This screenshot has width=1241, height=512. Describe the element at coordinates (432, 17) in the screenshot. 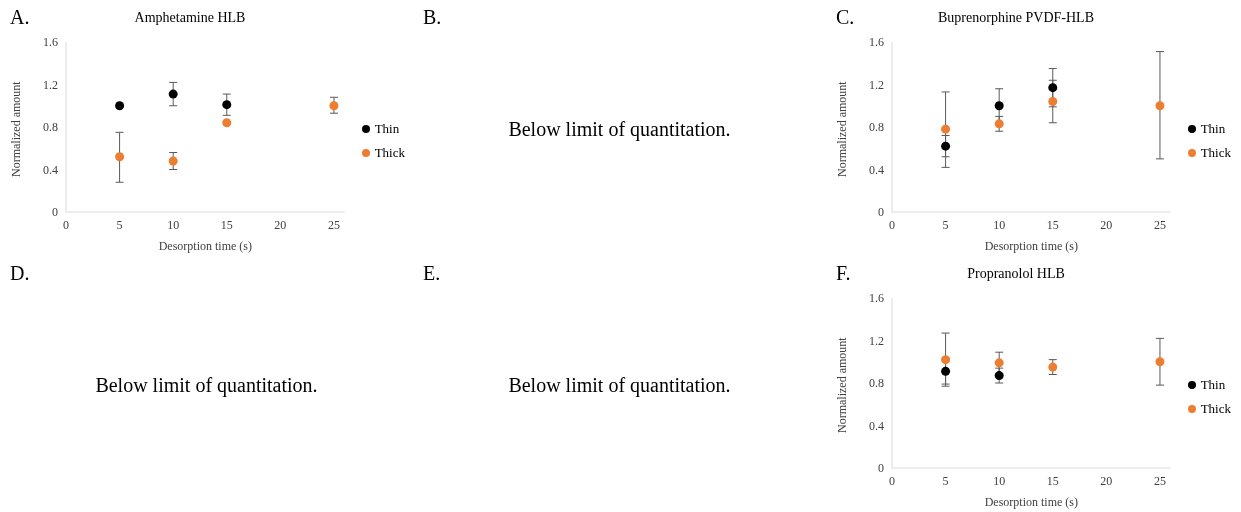

I see `text: B.` at that location.